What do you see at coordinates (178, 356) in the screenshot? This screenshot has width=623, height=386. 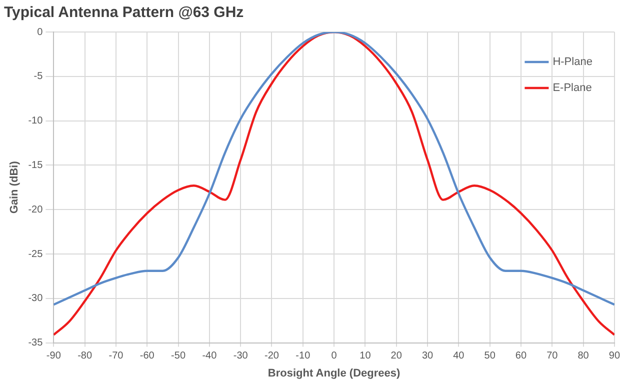 I see `x-tick-label: -50` at bounding box center [178, 356].